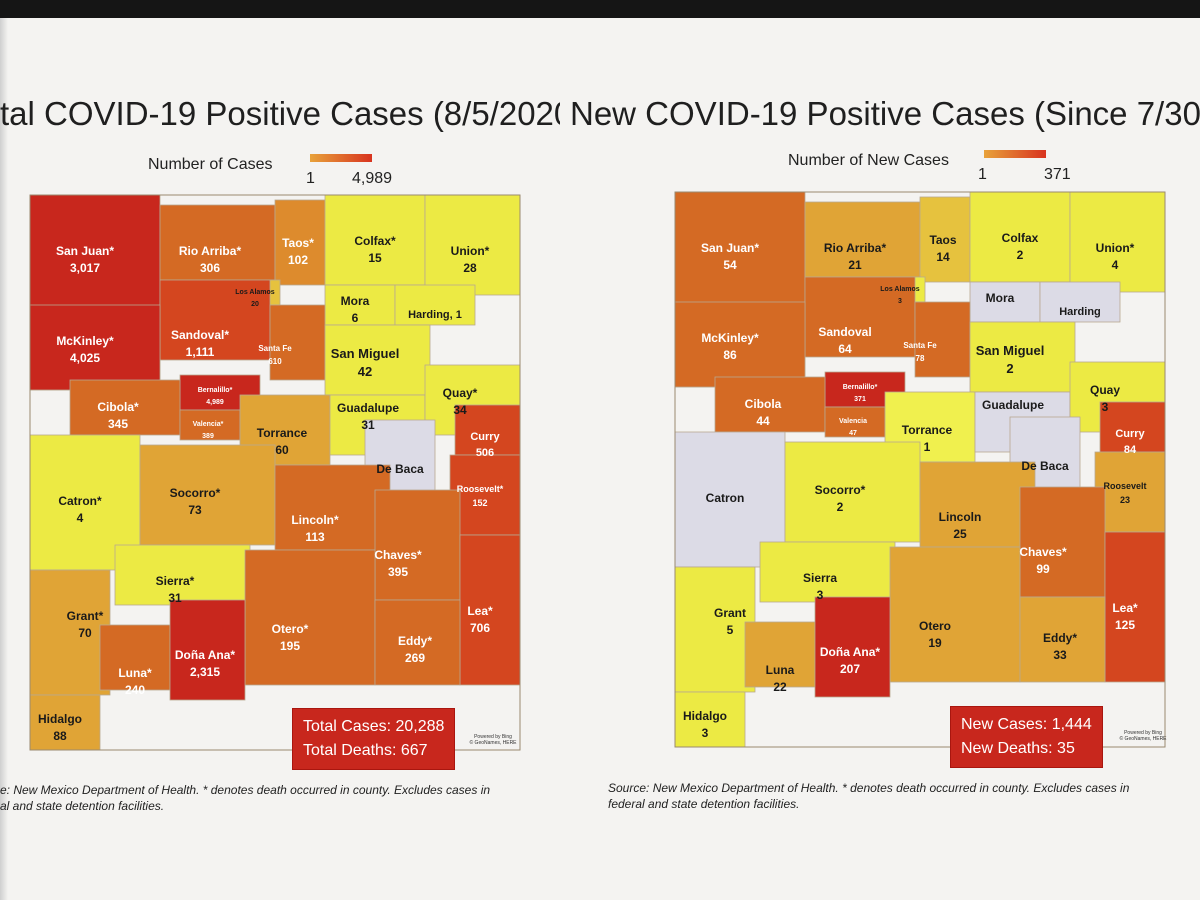 The width and height of the screenshot is (1200, 900). I want to click on county-label-union: Union*, so click(470, 251).